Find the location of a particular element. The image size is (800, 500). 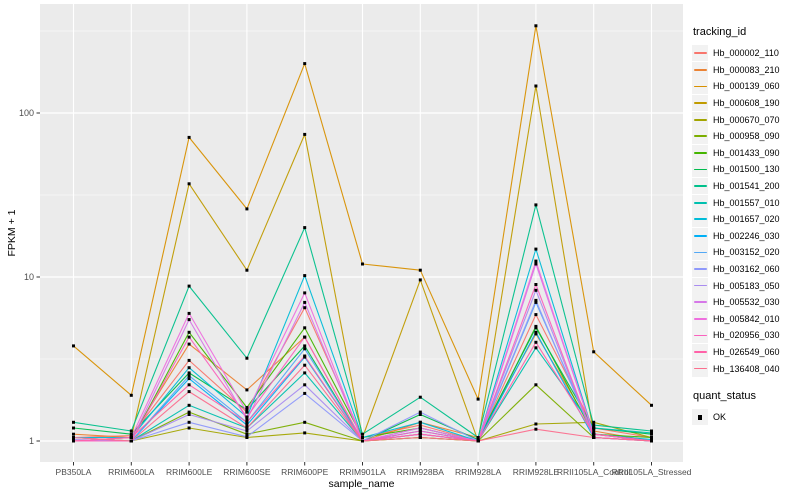

legend-item: Hb_001557_010 is located at coordinates (745, 202).